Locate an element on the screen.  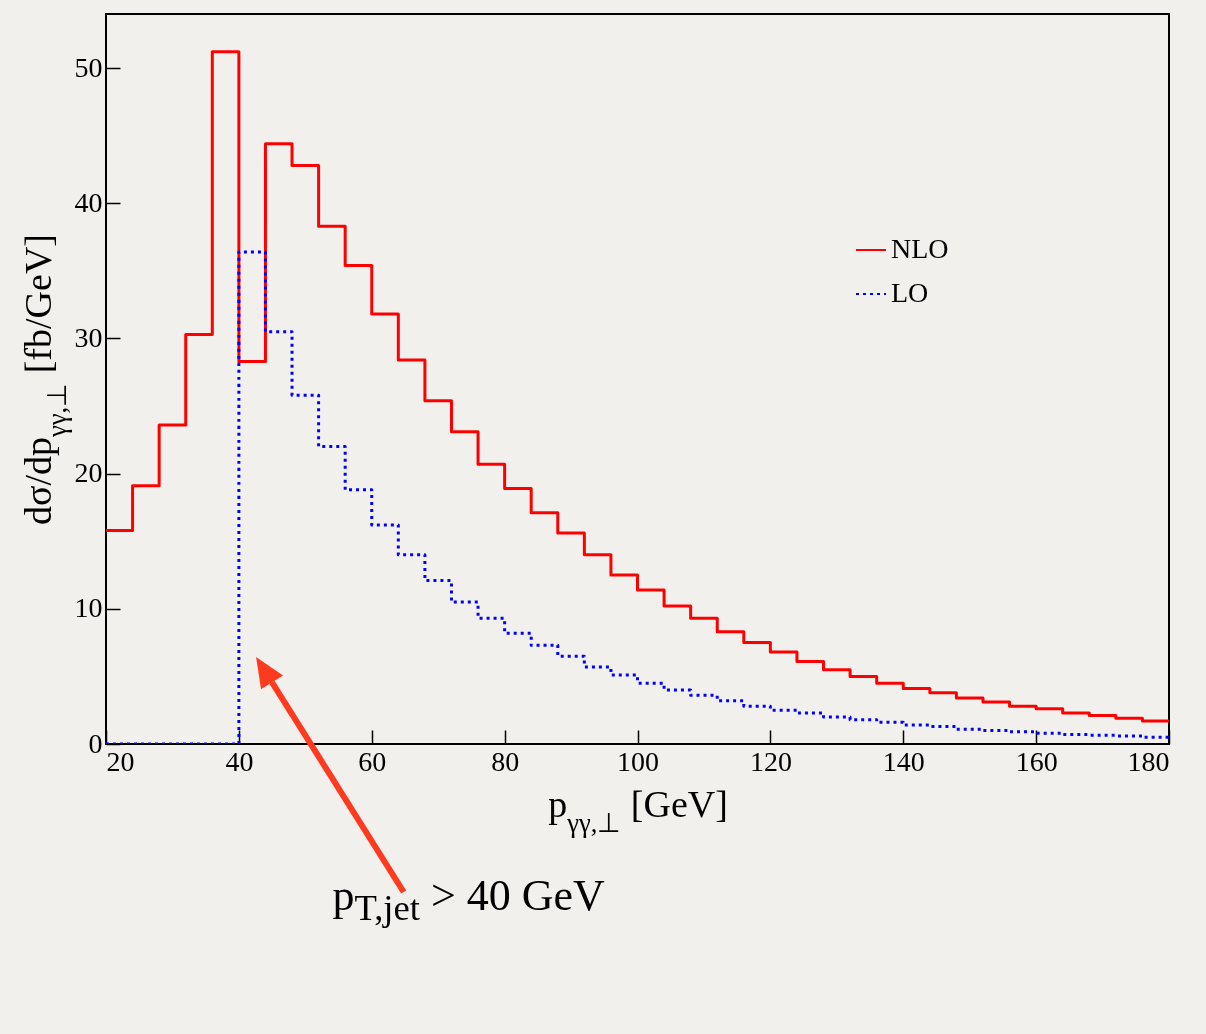
text: p$_{T,jet}$ > 40 GeV is located at coordinates (468, 899).